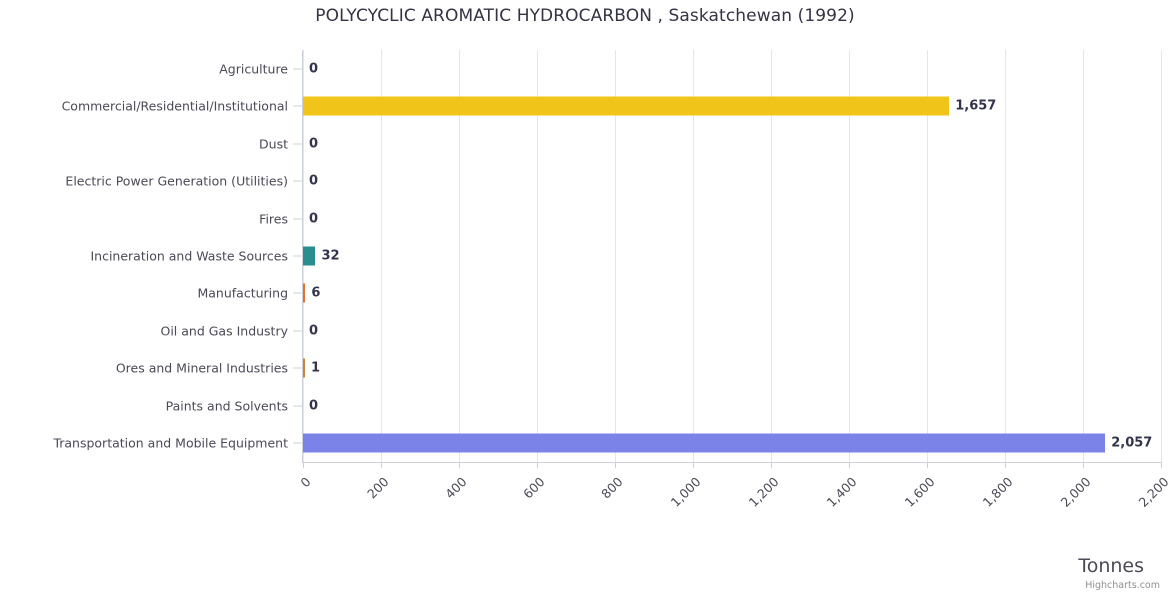 The height and width of the screenshot is (600, 1170). Describe the element at coordinates (732, 462) in the screenshot. I see `x-axis-line` at that location.